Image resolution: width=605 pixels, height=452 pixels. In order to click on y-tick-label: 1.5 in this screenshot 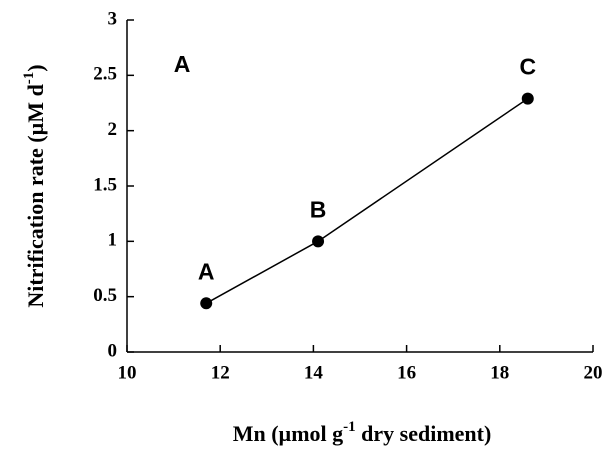, I will do `click(105, 184)`.